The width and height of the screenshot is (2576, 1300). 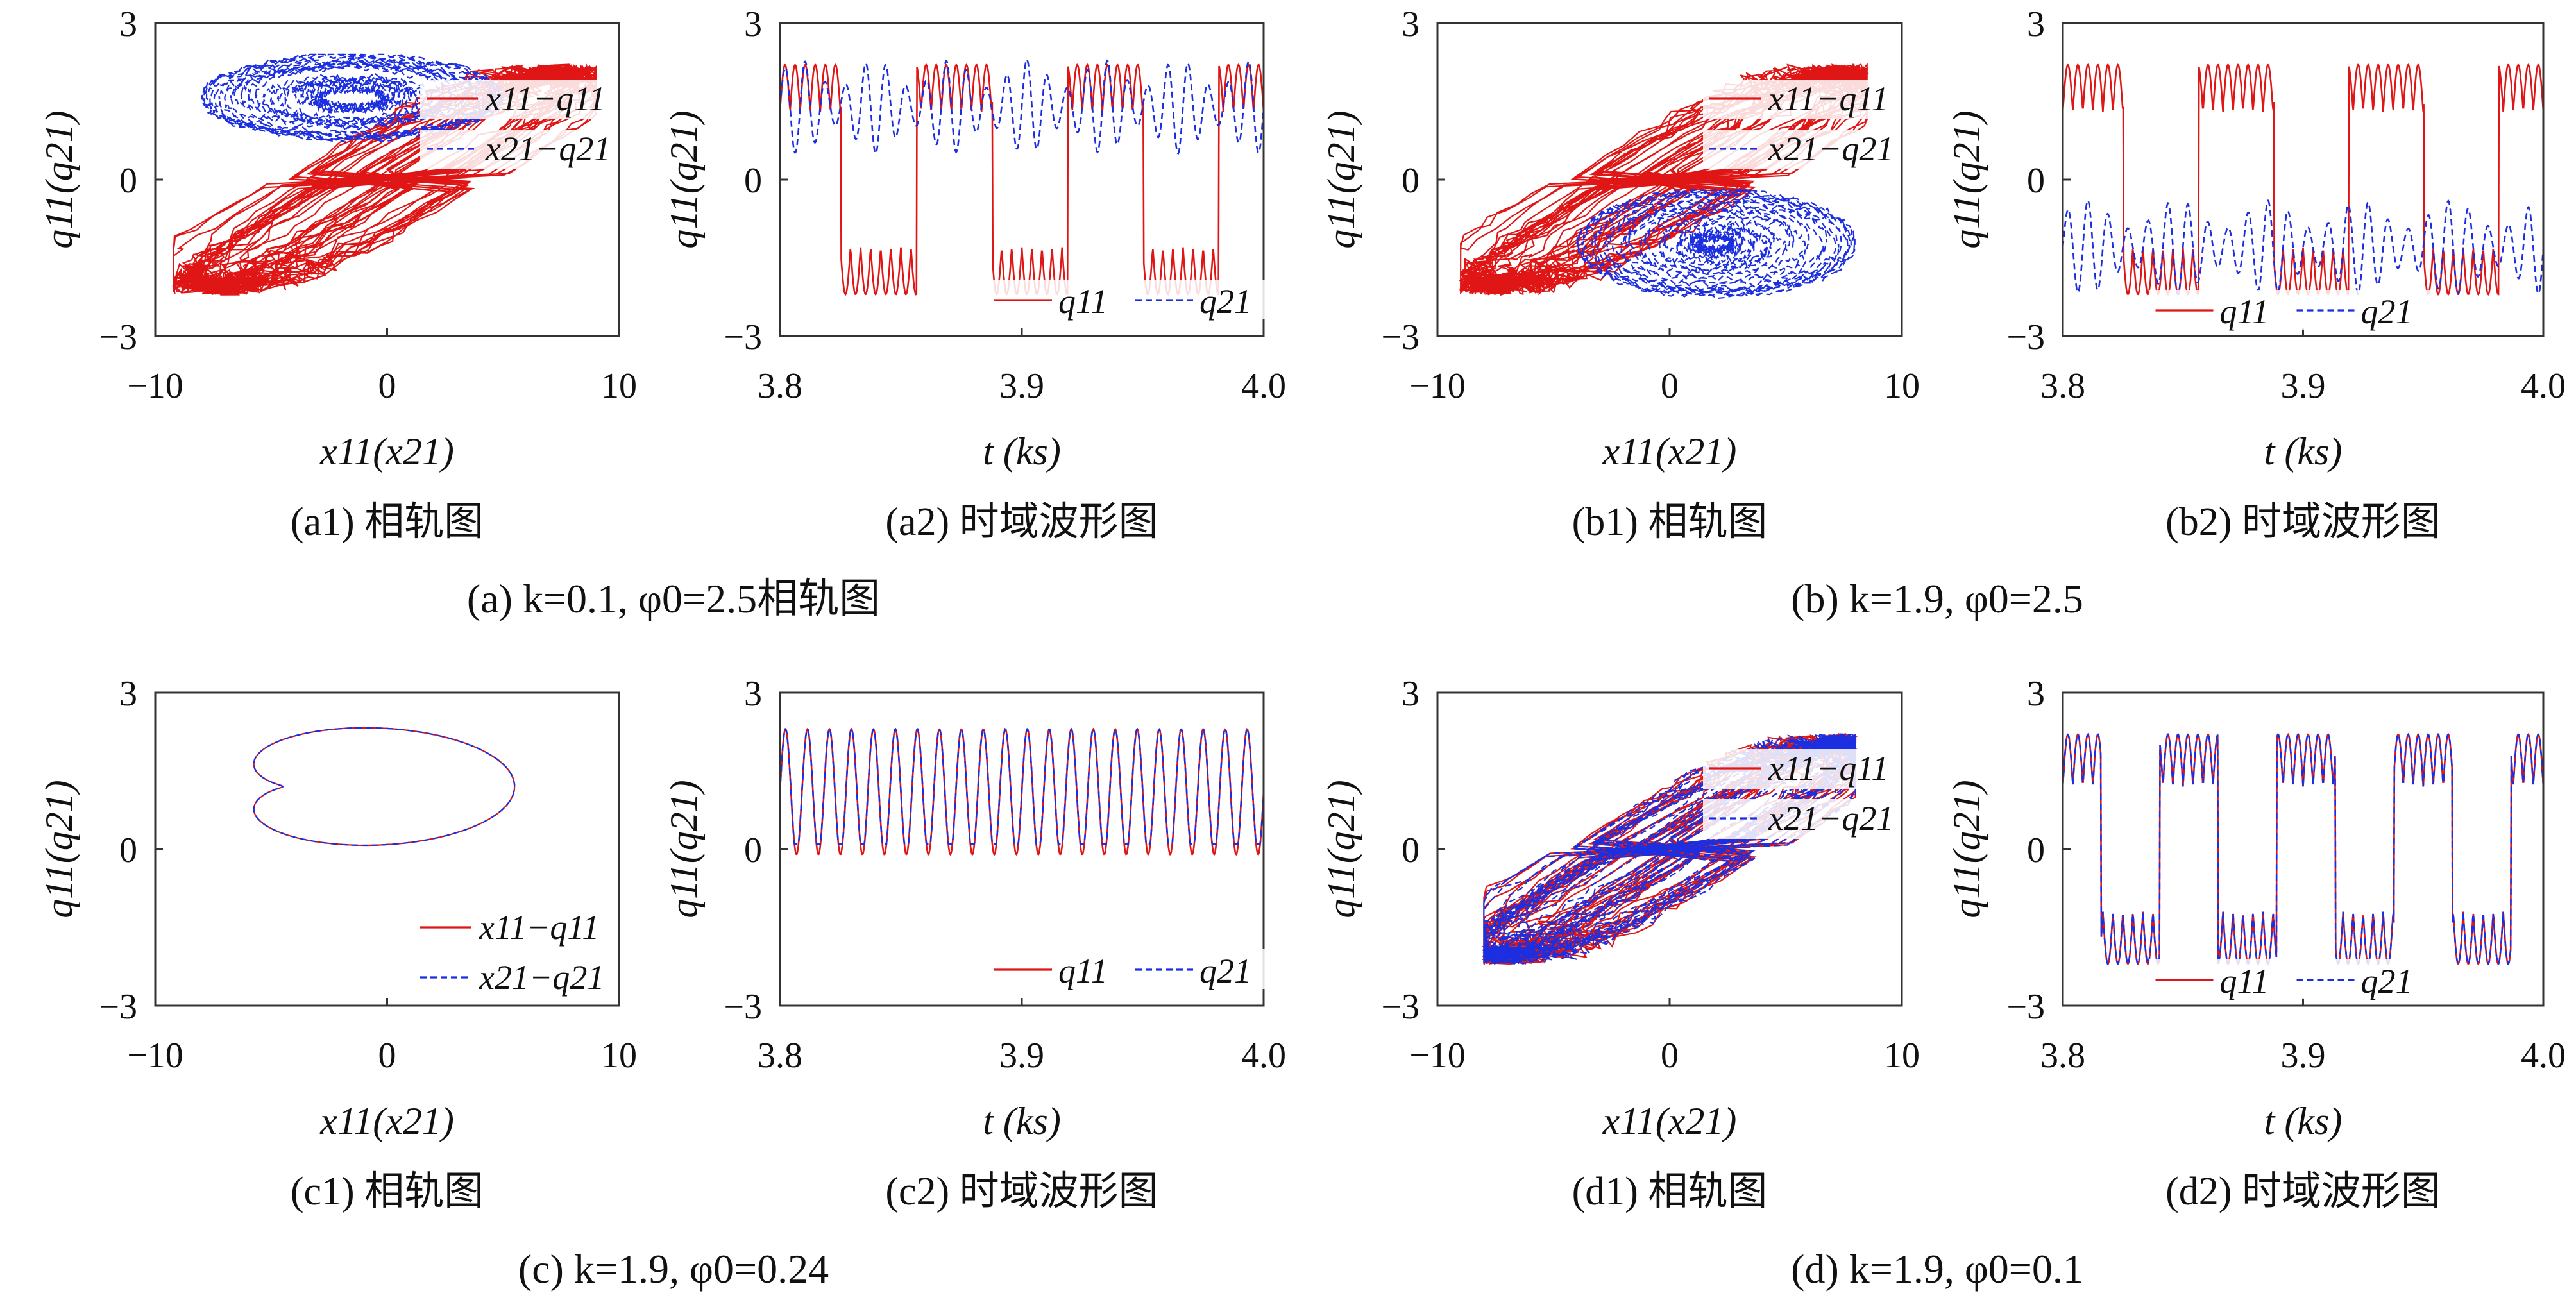 I want to click on ytick-d1-1: 0, so click(x=1410, y=850).